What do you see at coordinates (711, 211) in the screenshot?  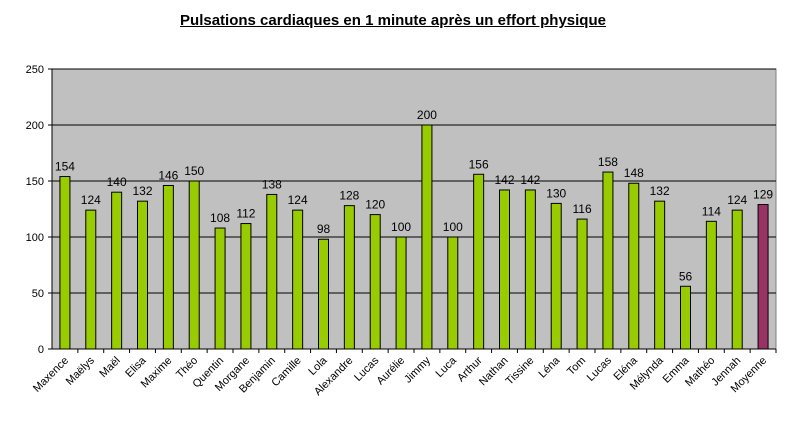 I see `data-label: 114` at bounding box center [711, 211].